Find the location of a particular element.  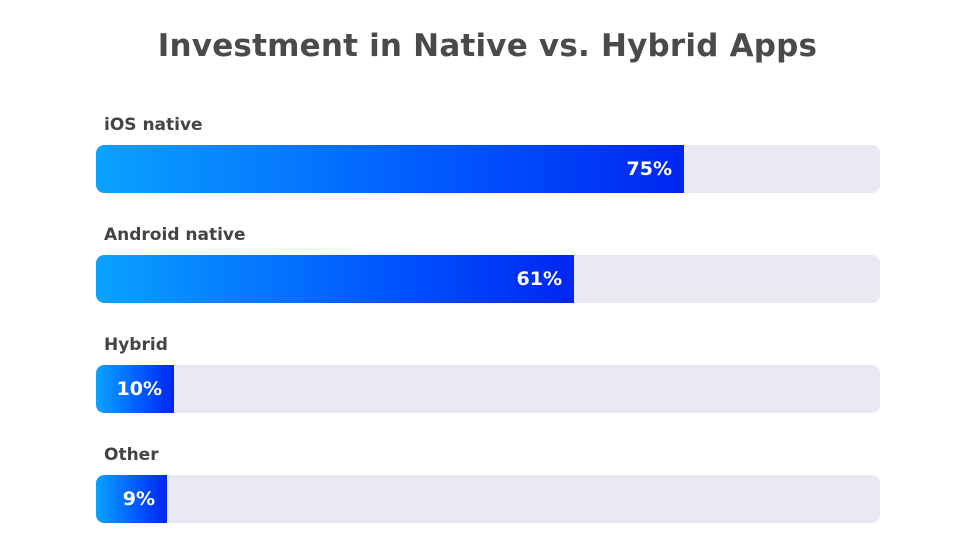

value-label: 61% is located at coordinates (539, 279).